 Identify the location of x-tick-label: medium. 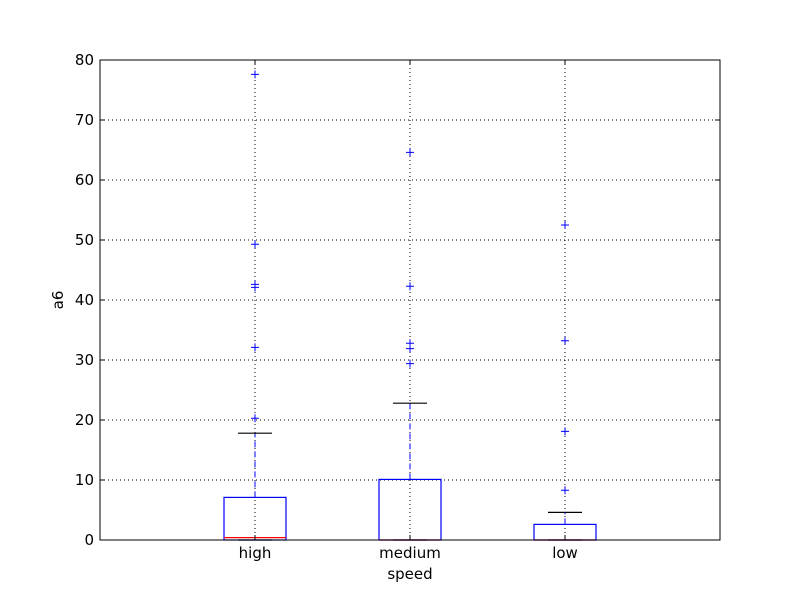
(410, 553).